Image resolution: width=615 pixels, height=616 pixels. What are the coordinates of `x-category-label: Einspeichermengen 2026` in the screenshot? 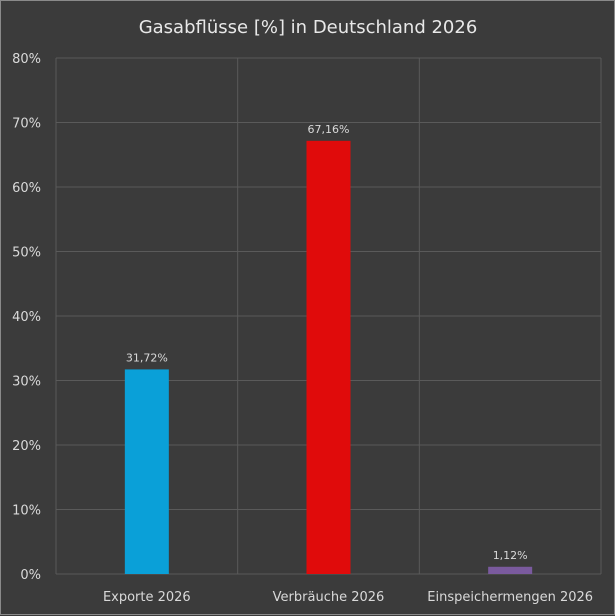 It's located at (510, 597).